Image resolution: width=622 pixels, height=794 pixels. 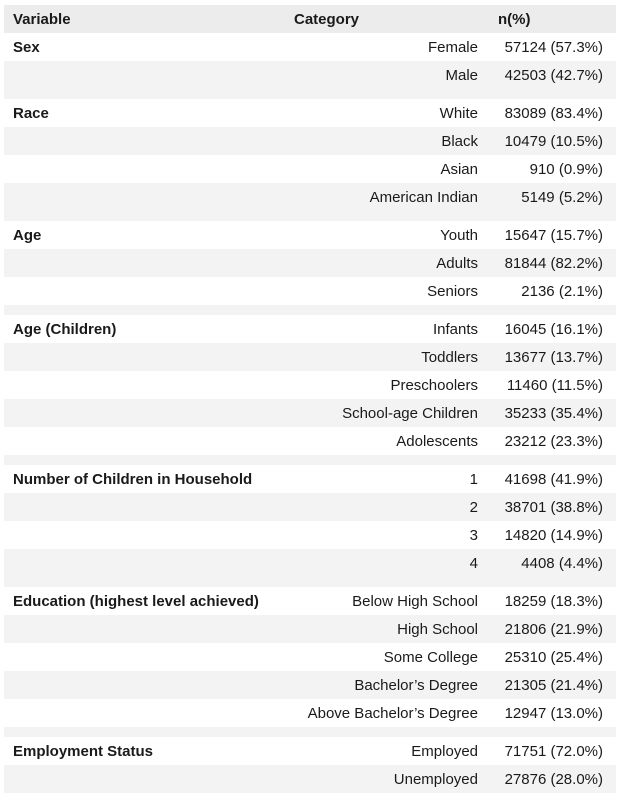 What do you see at coordinates (434, 385) in the screenshot?
I see `category-cell: Preschoolers` at bounding box center [434, 385].